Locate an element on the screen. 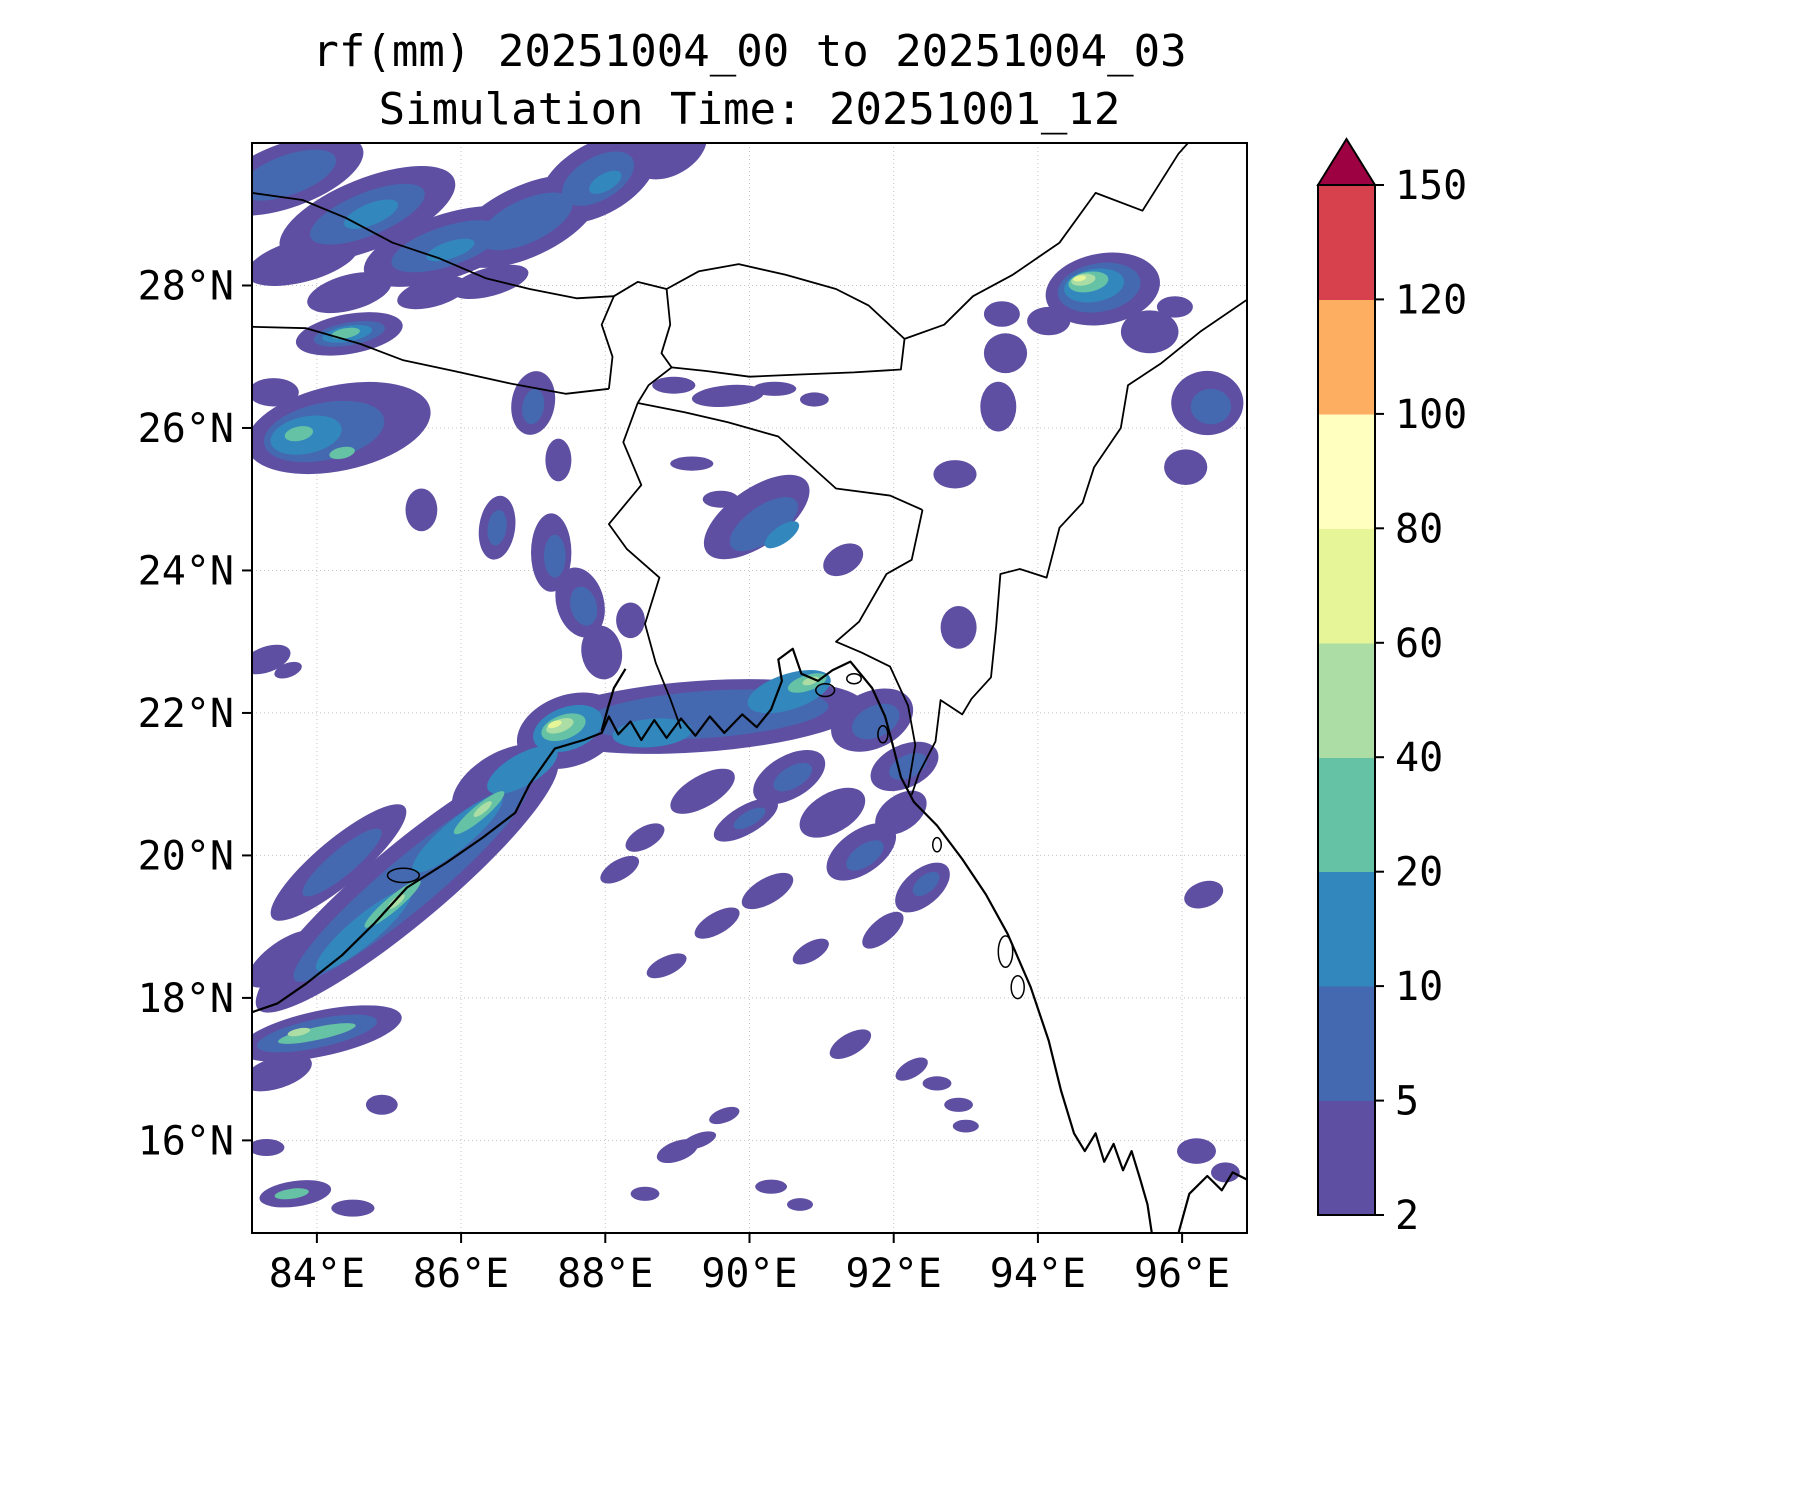 Image resolution: width=1800 pixels, height=1500 pixels. colorbar-label: 120 is located at coordinates (1431, 300).